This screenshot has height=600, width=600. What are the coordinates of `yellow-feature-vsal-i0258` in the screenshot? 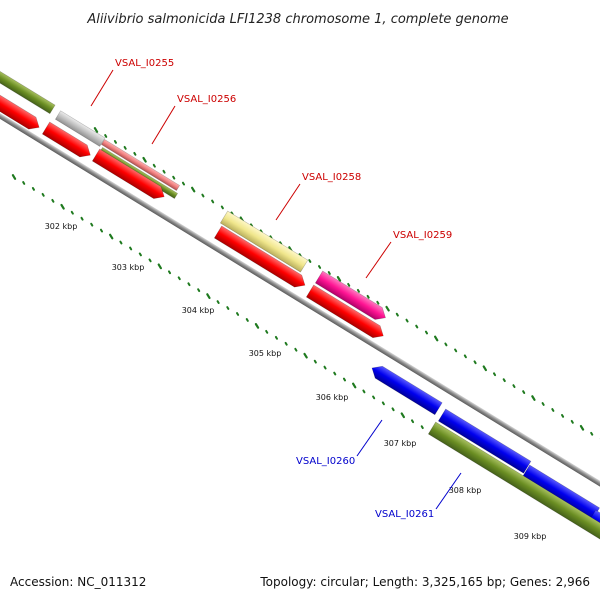 It's located at (264, 241).